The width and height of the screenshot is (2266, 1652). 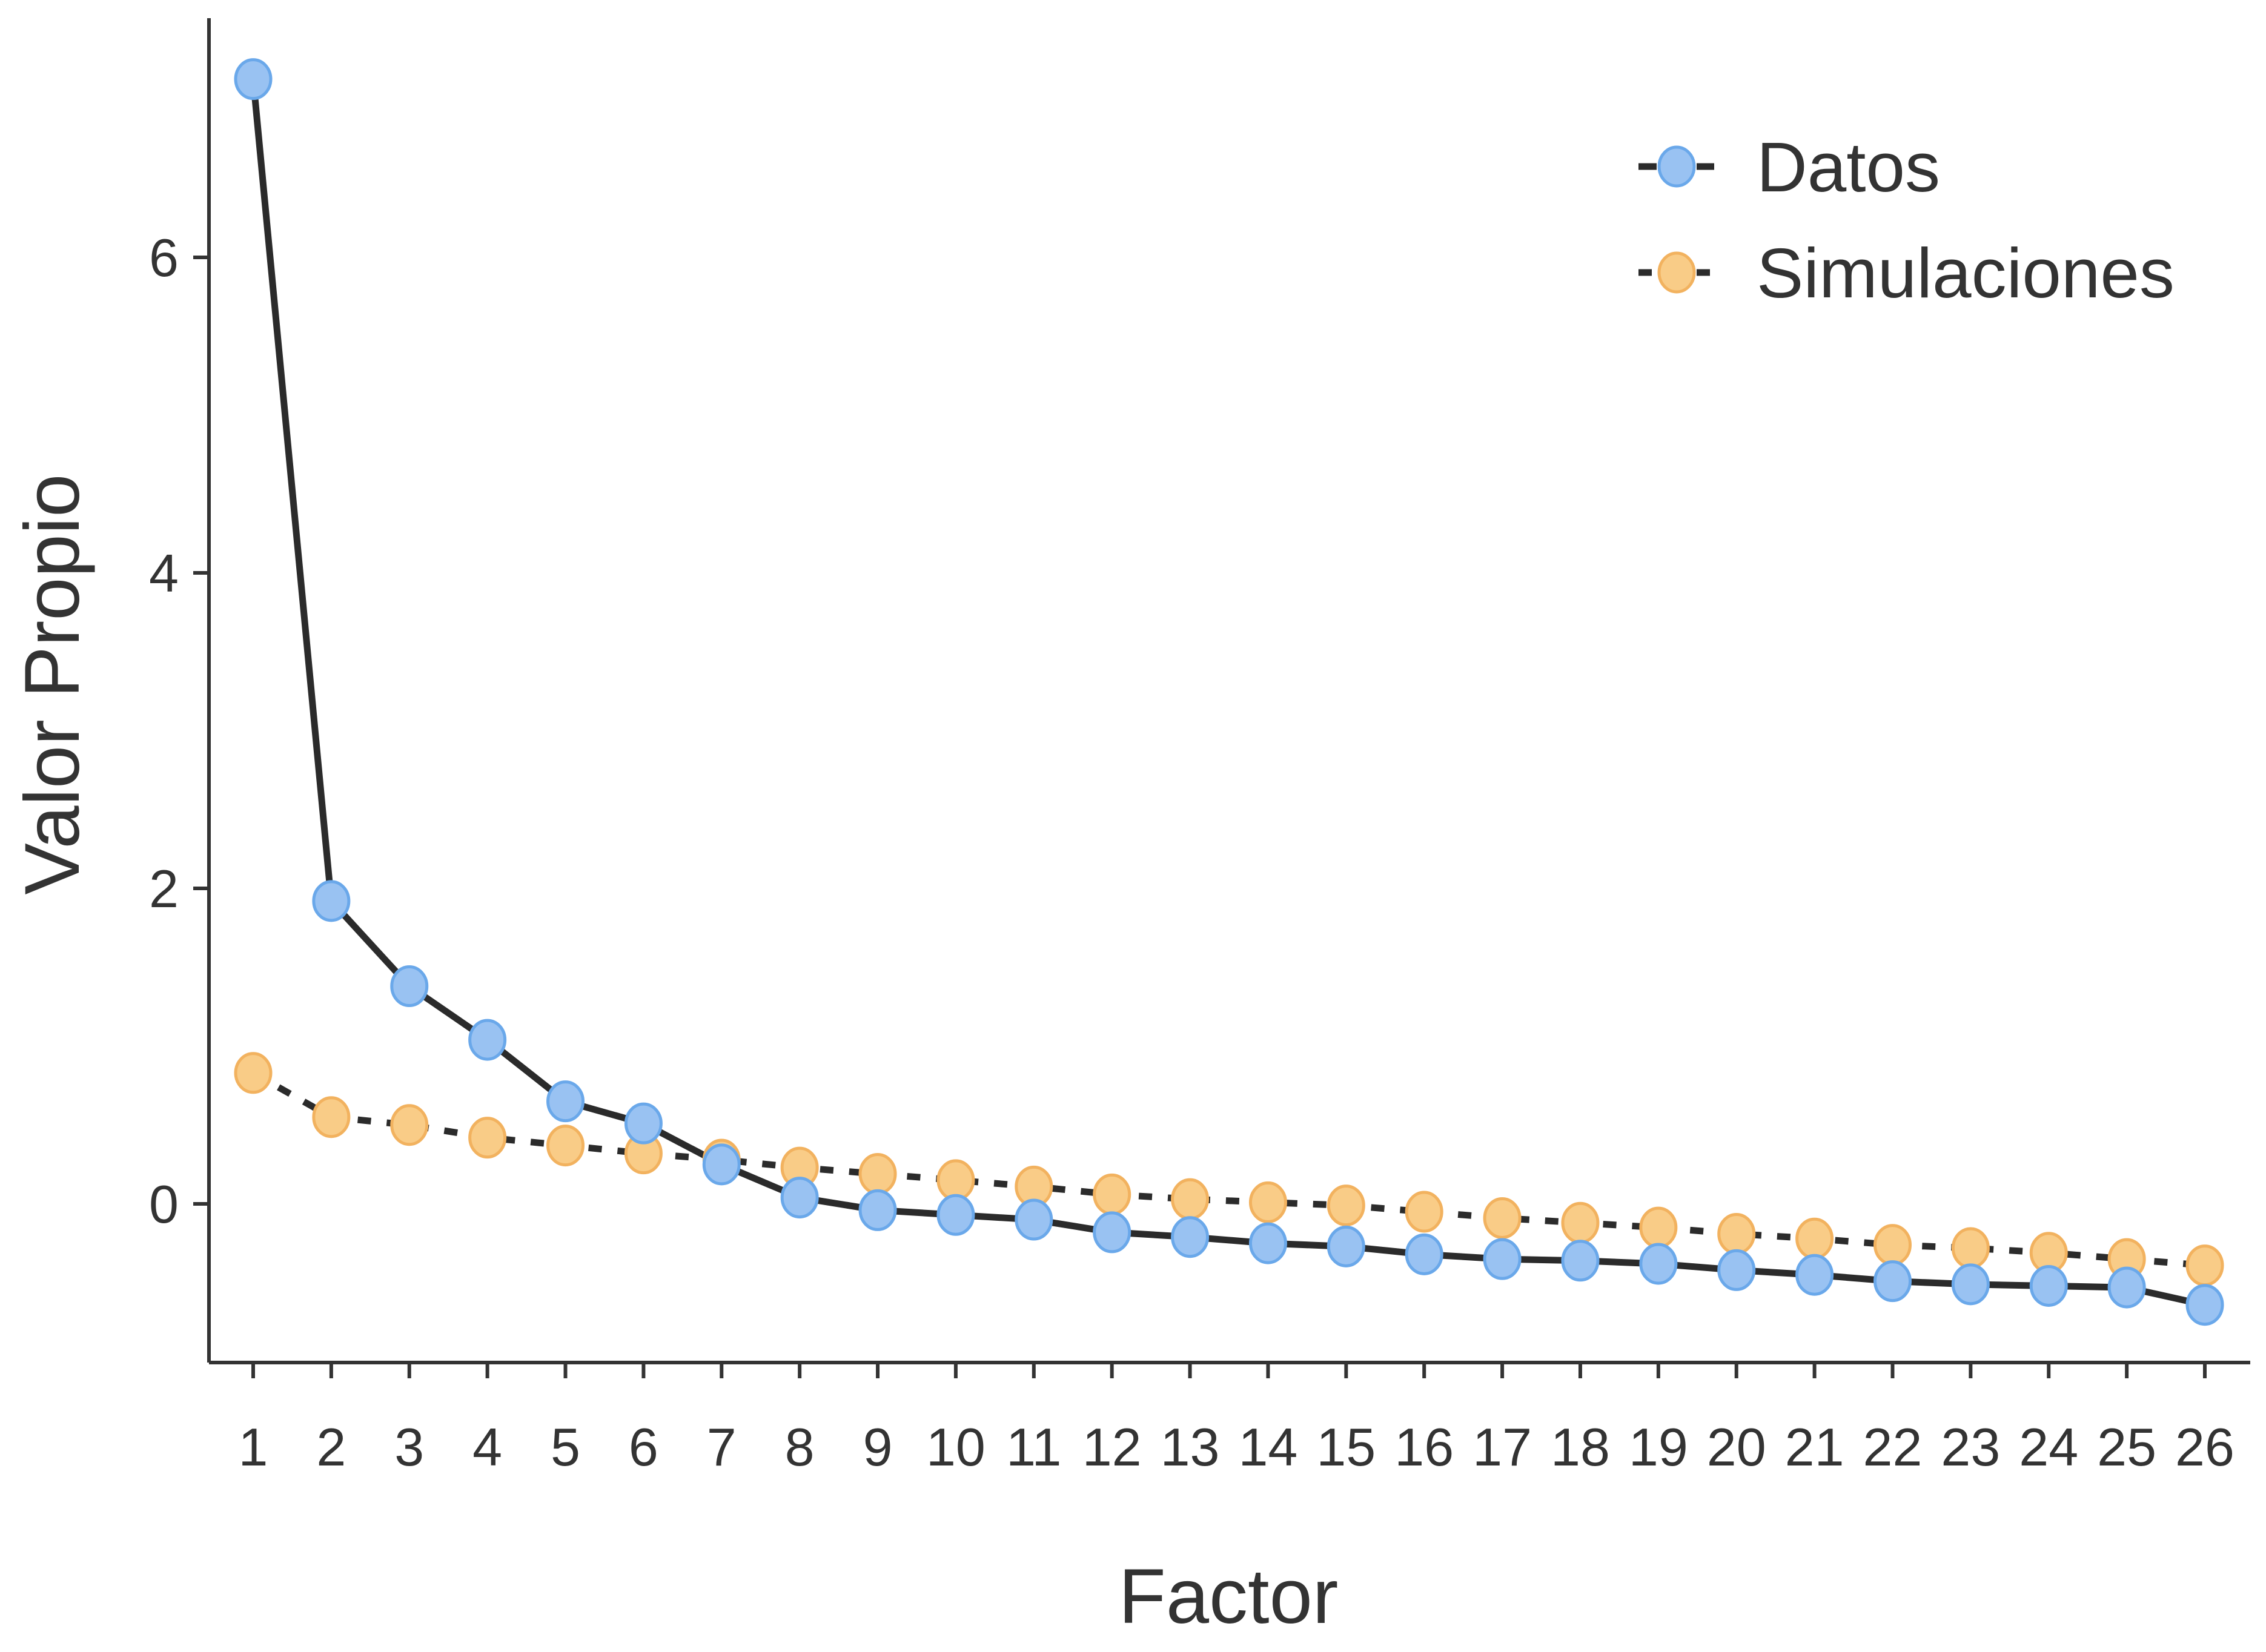 What do you see at coordinates (52, 684) in the screenshot?
I see `y-axis-title: Valor Propio` at bounding box center [52, 684].